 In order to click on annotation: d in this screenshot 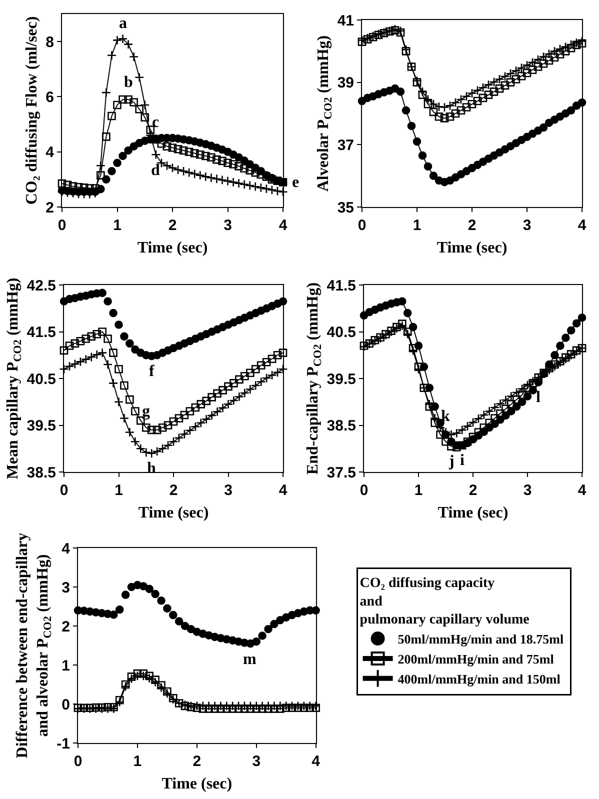, I will do `click(155, 170)`.